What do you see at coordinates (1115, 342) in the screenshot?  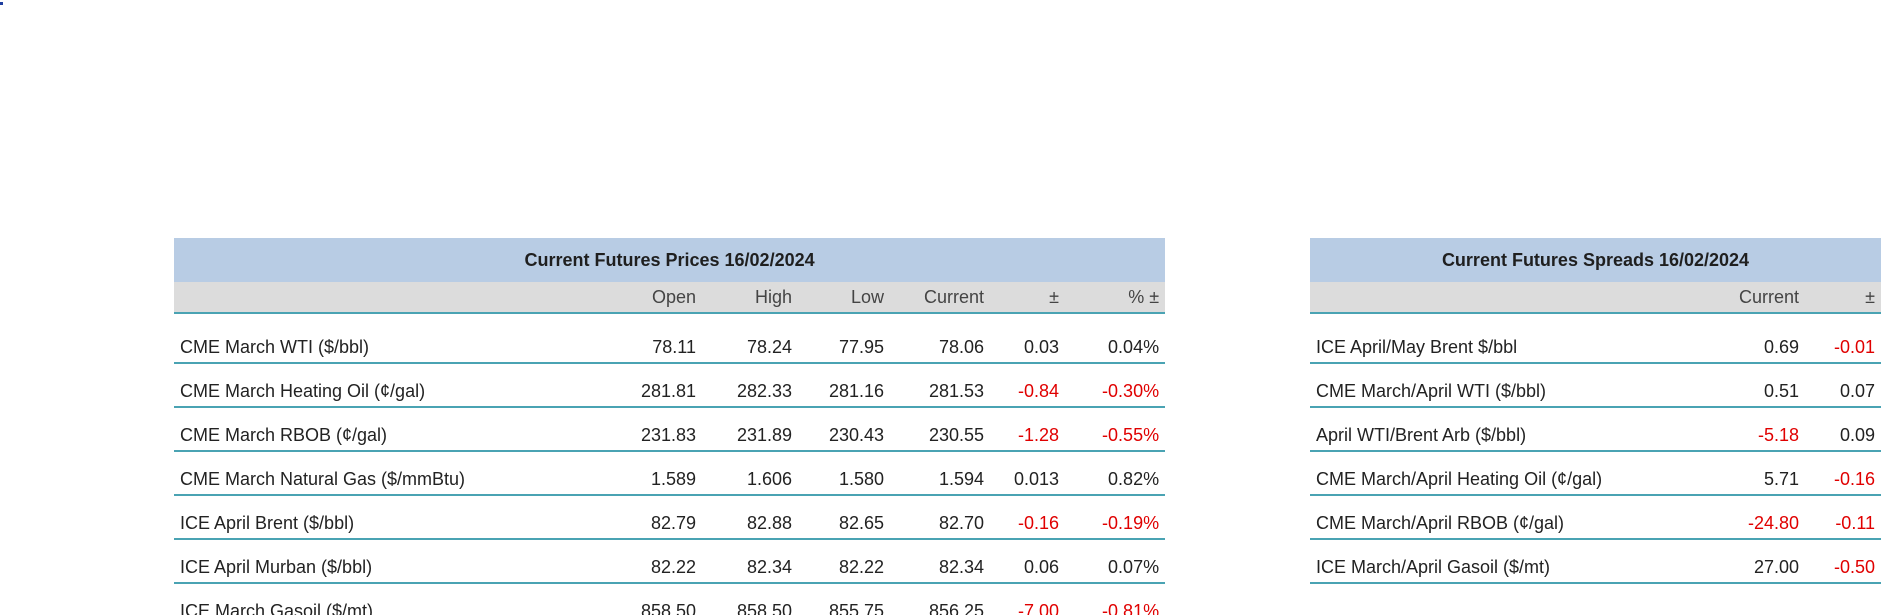 I see `cell-pct: 0.04%` at bounding box center [1115, 342].